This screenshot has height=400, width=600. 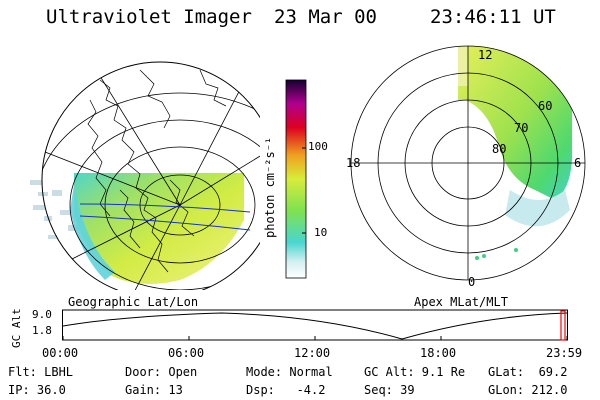 What do you see at coordinates (515, 136) in the screenshot?
I see `polar-aurora` at bounding box center [515, 136].